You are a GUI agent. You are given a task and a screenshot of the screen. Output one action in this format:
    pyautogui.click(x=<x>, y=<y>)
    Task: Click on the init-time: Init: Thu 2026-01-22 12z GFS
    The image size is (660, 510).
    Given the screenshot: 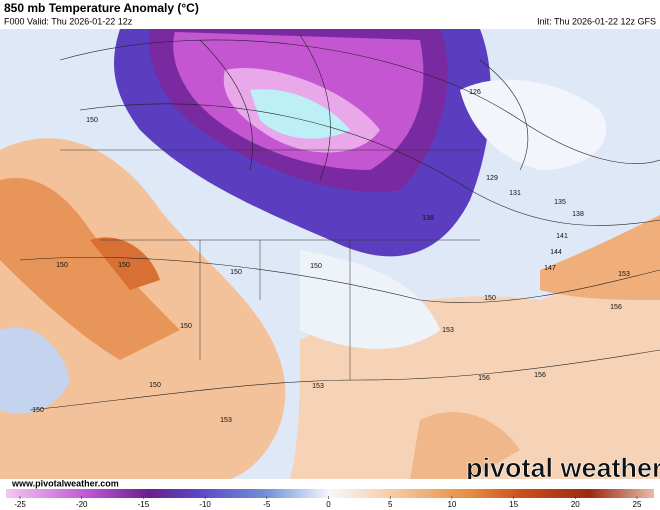 What is the action you would take?
    pyautogui.click(x=596, y=21)
    